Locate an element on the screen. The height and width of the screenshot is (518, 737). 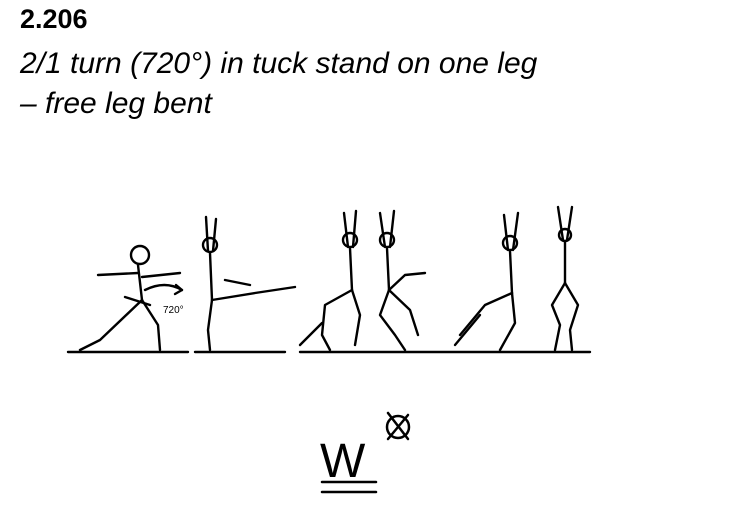
element-code: 2.206 is located at coordinates (54, 19).